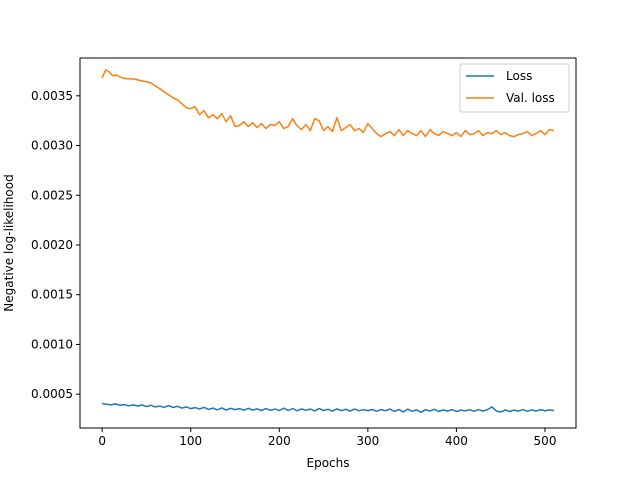 Image resolution: width=640 pixels, height=484 pixels. I want to click on y-tick-label: 0.0005, so click(52, 394).